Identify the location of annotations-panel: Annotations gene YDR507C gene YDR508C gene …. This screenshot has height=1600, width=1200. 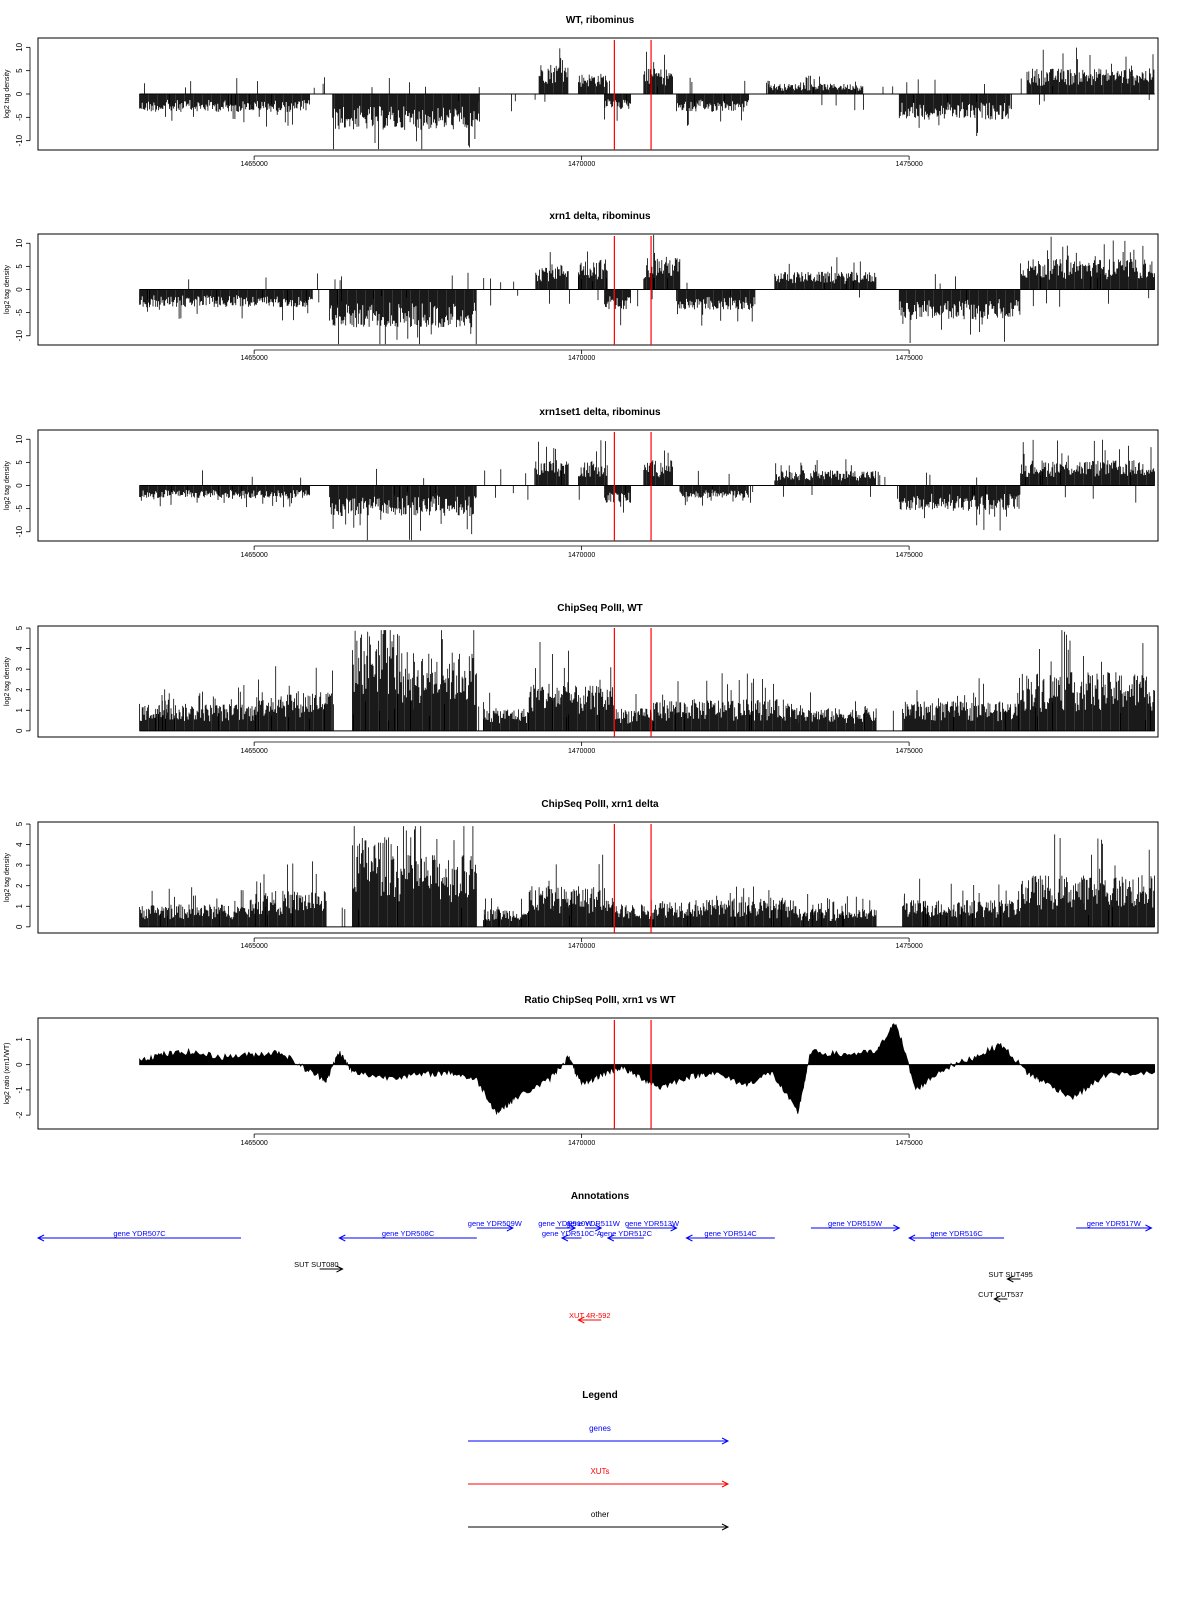
(594, 1257).